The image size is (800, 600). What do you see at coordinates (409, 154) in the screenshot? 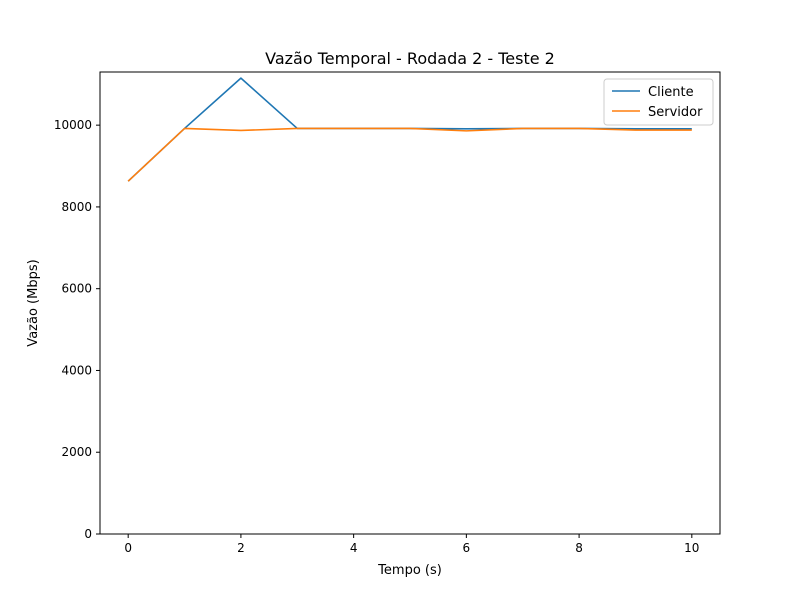
I see `series-line-servidor` at bounding box center [409, 154].